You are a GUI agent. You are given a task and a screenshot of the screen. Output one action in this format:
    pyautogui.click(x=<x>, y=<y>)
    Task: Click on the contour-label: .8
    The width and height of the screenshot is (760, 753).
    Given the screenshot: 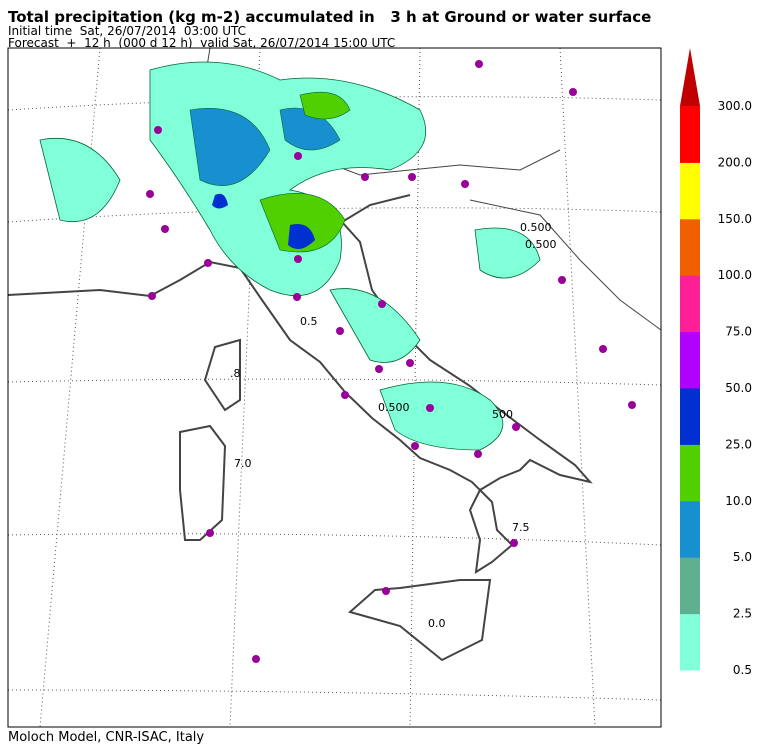 What is the action you would take?
    pyautogui.click(x=235, y=373)
    